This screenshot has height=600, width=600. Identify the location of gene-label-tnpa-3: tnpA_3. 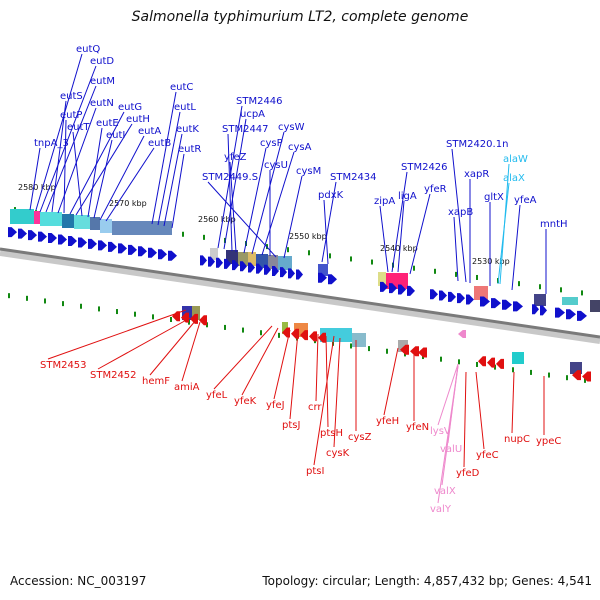
(51, 143).